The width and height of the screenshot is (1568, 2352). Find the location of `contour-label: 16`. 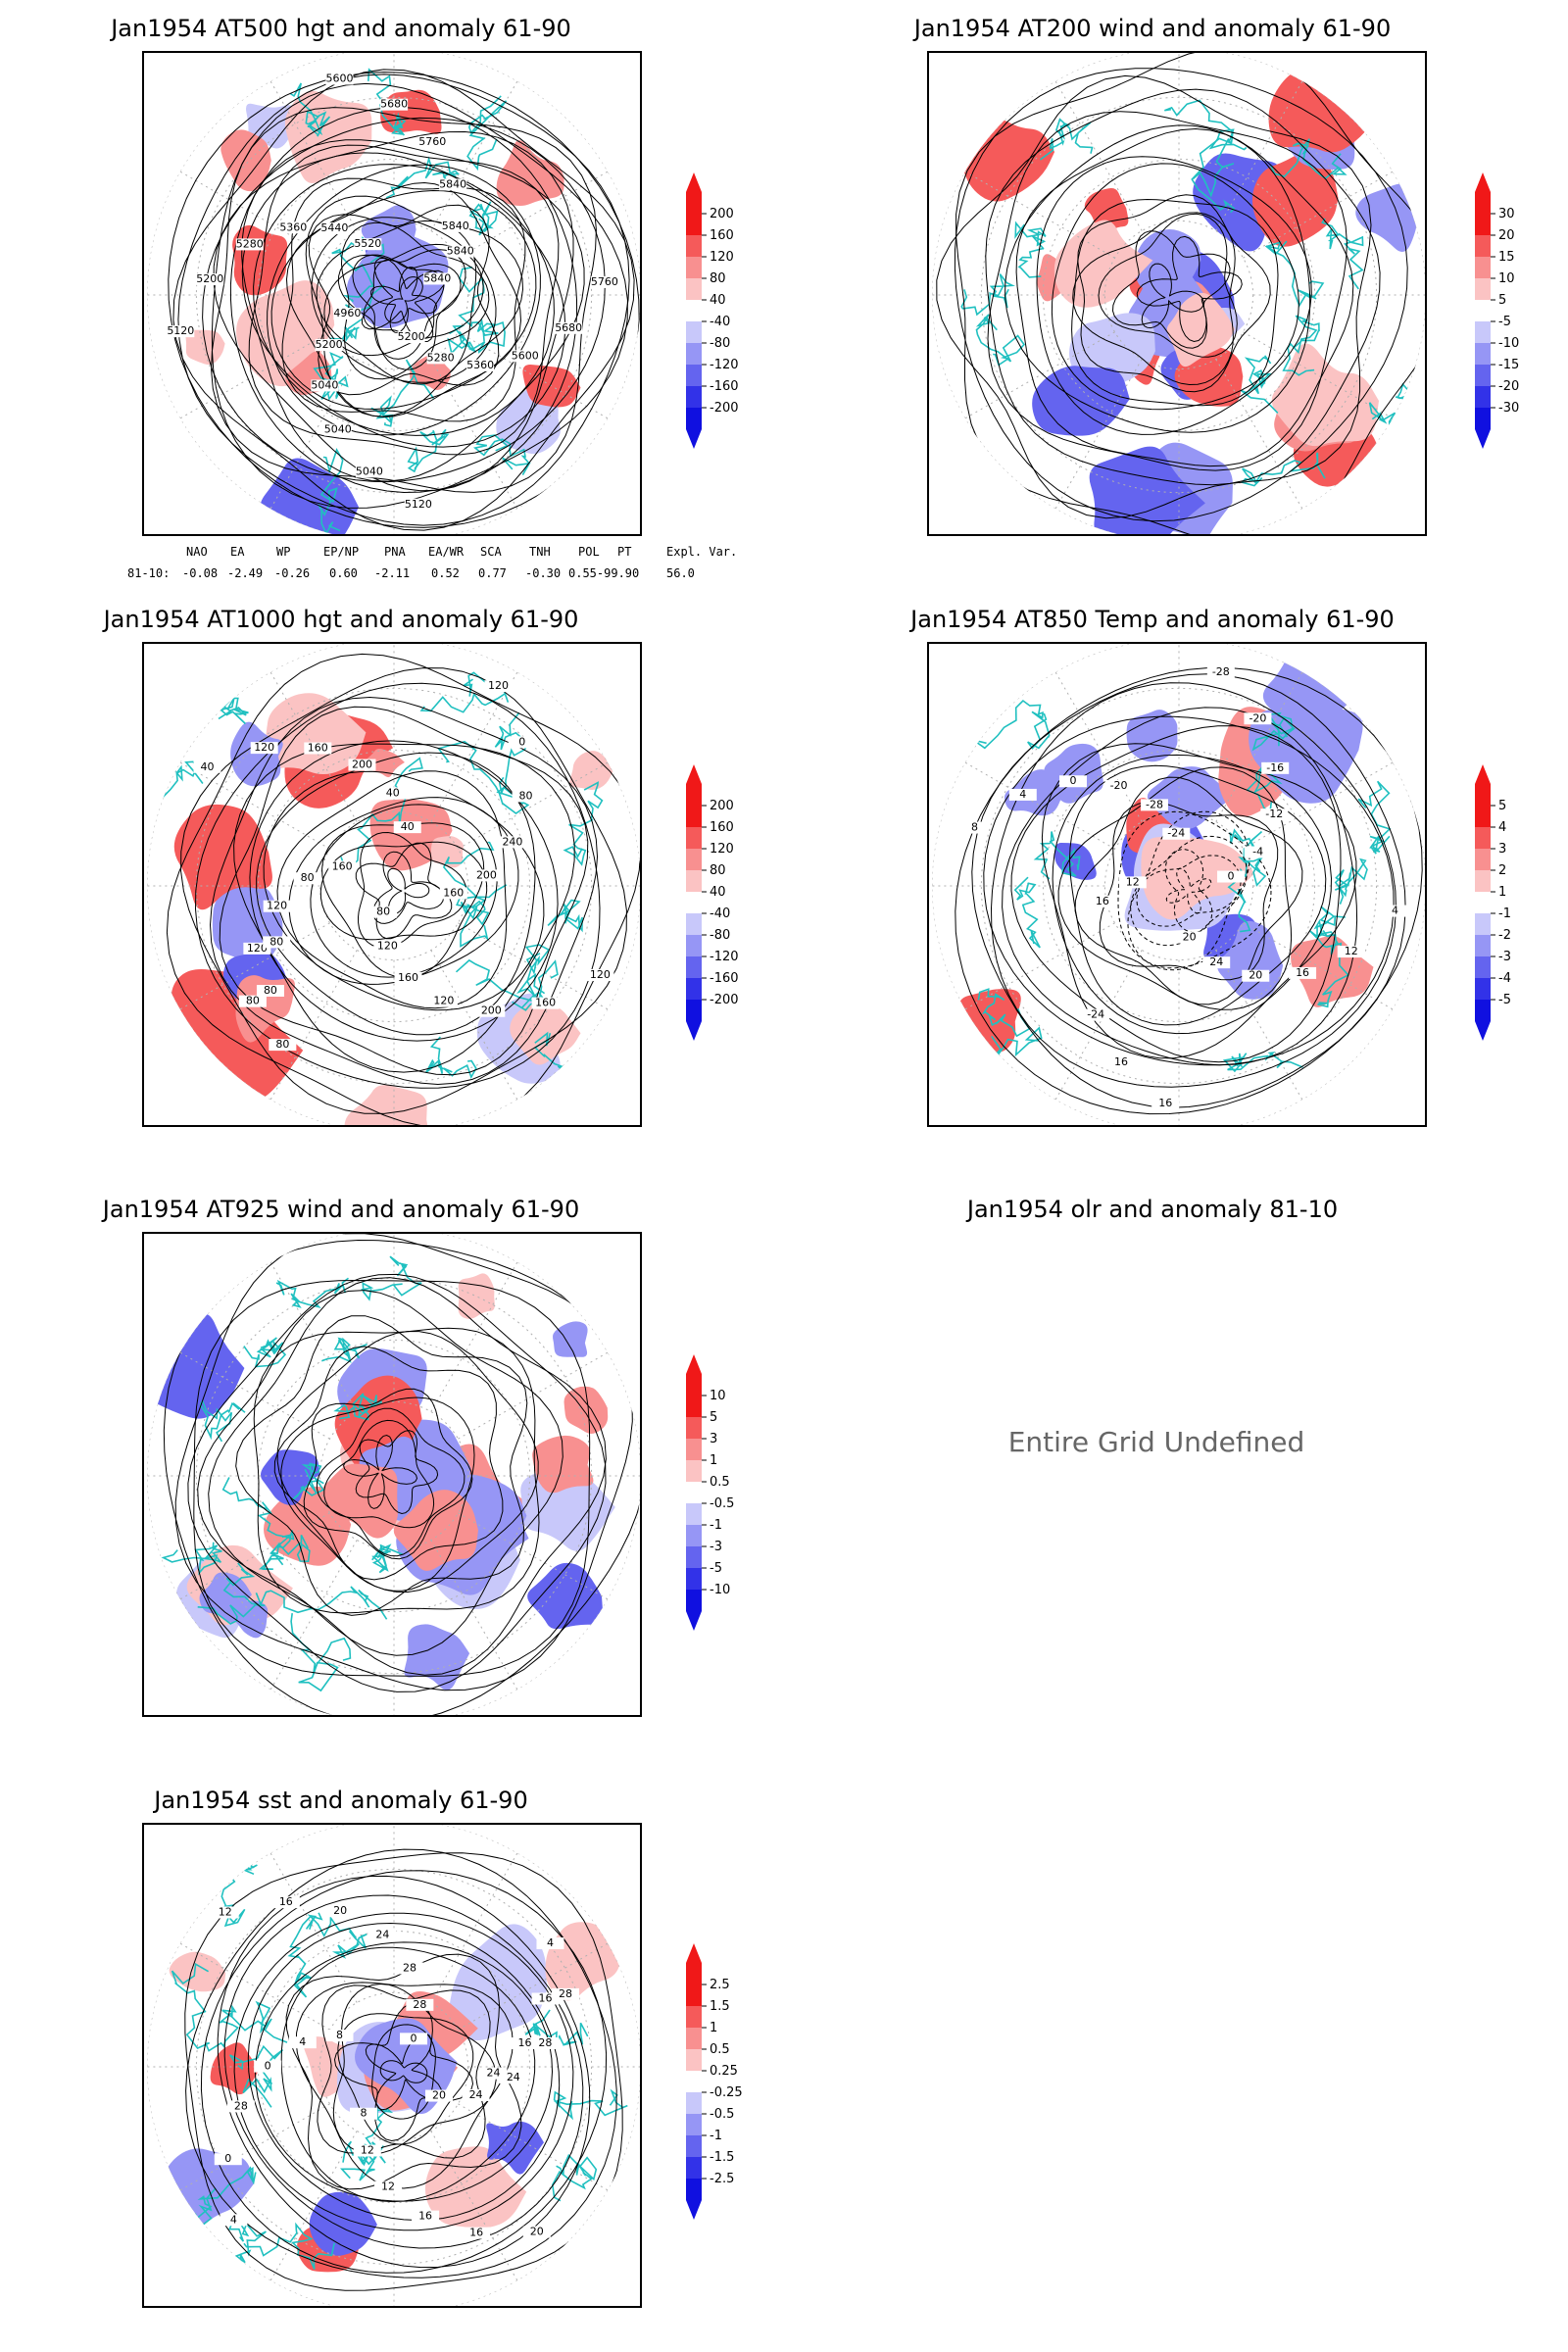

contour-label: 16 is located at coordinates (1165, 1103).